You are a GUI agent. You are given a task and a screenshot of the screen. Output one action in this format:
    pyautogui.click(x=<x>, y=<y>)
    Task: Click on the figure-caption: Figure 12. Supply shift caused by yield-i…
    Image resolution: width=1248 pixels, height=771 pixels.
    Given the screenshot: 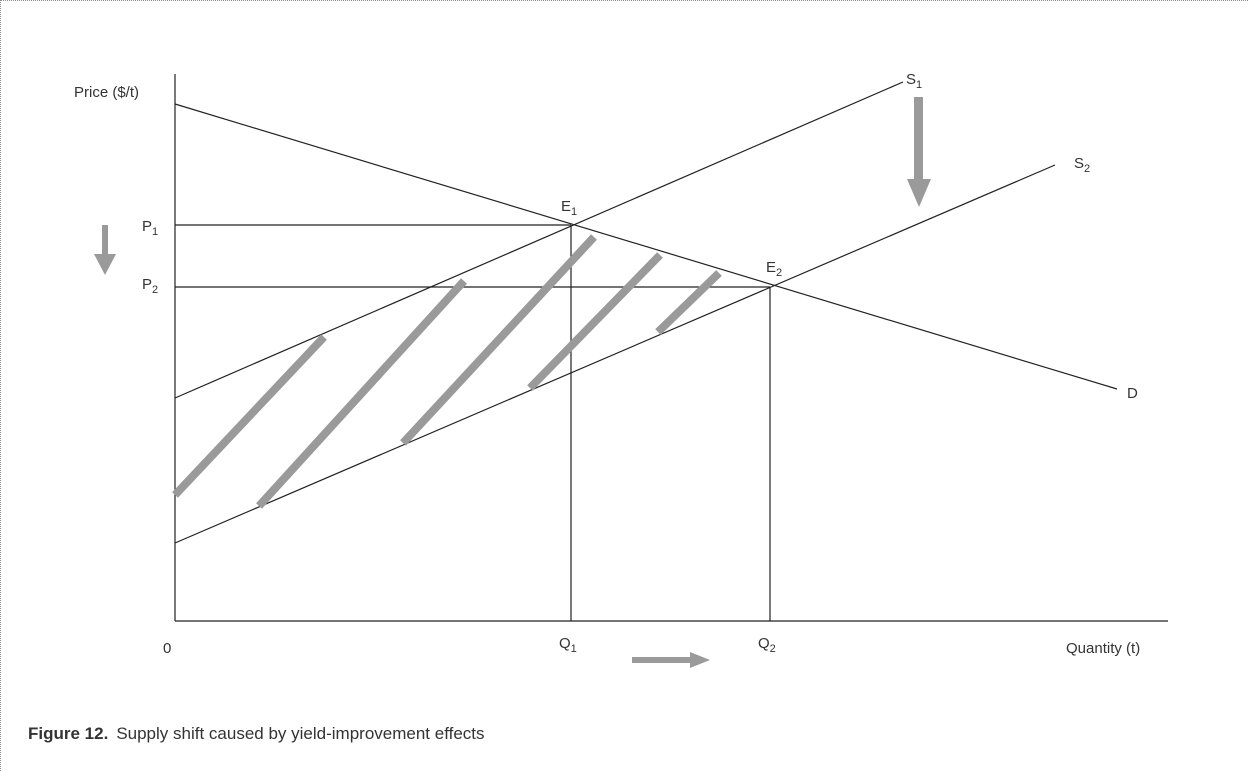 What is the action you would take?
    pyautogui.click(x=256, y=734)
    